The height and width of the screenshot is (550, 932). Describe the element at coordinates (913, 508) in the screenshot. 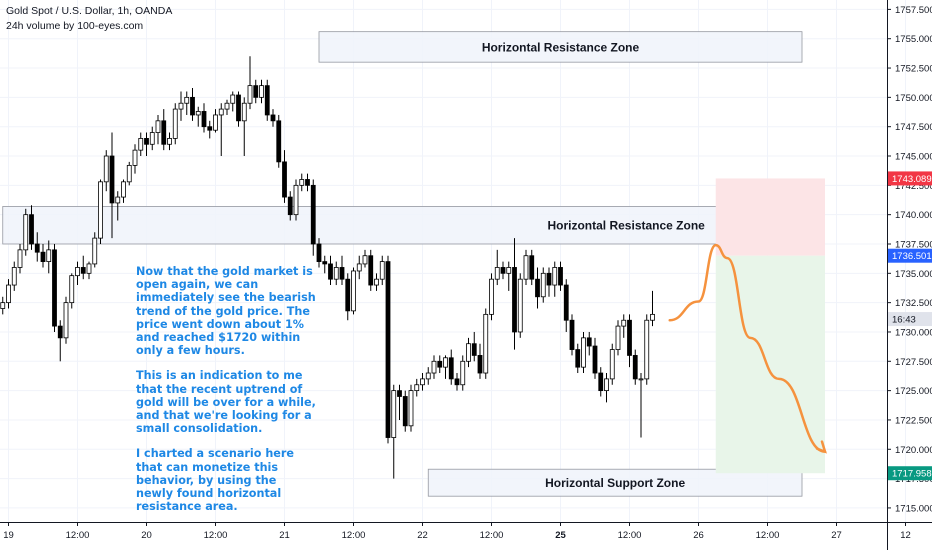

I see `y-tick-label: 1715.000` at that location.